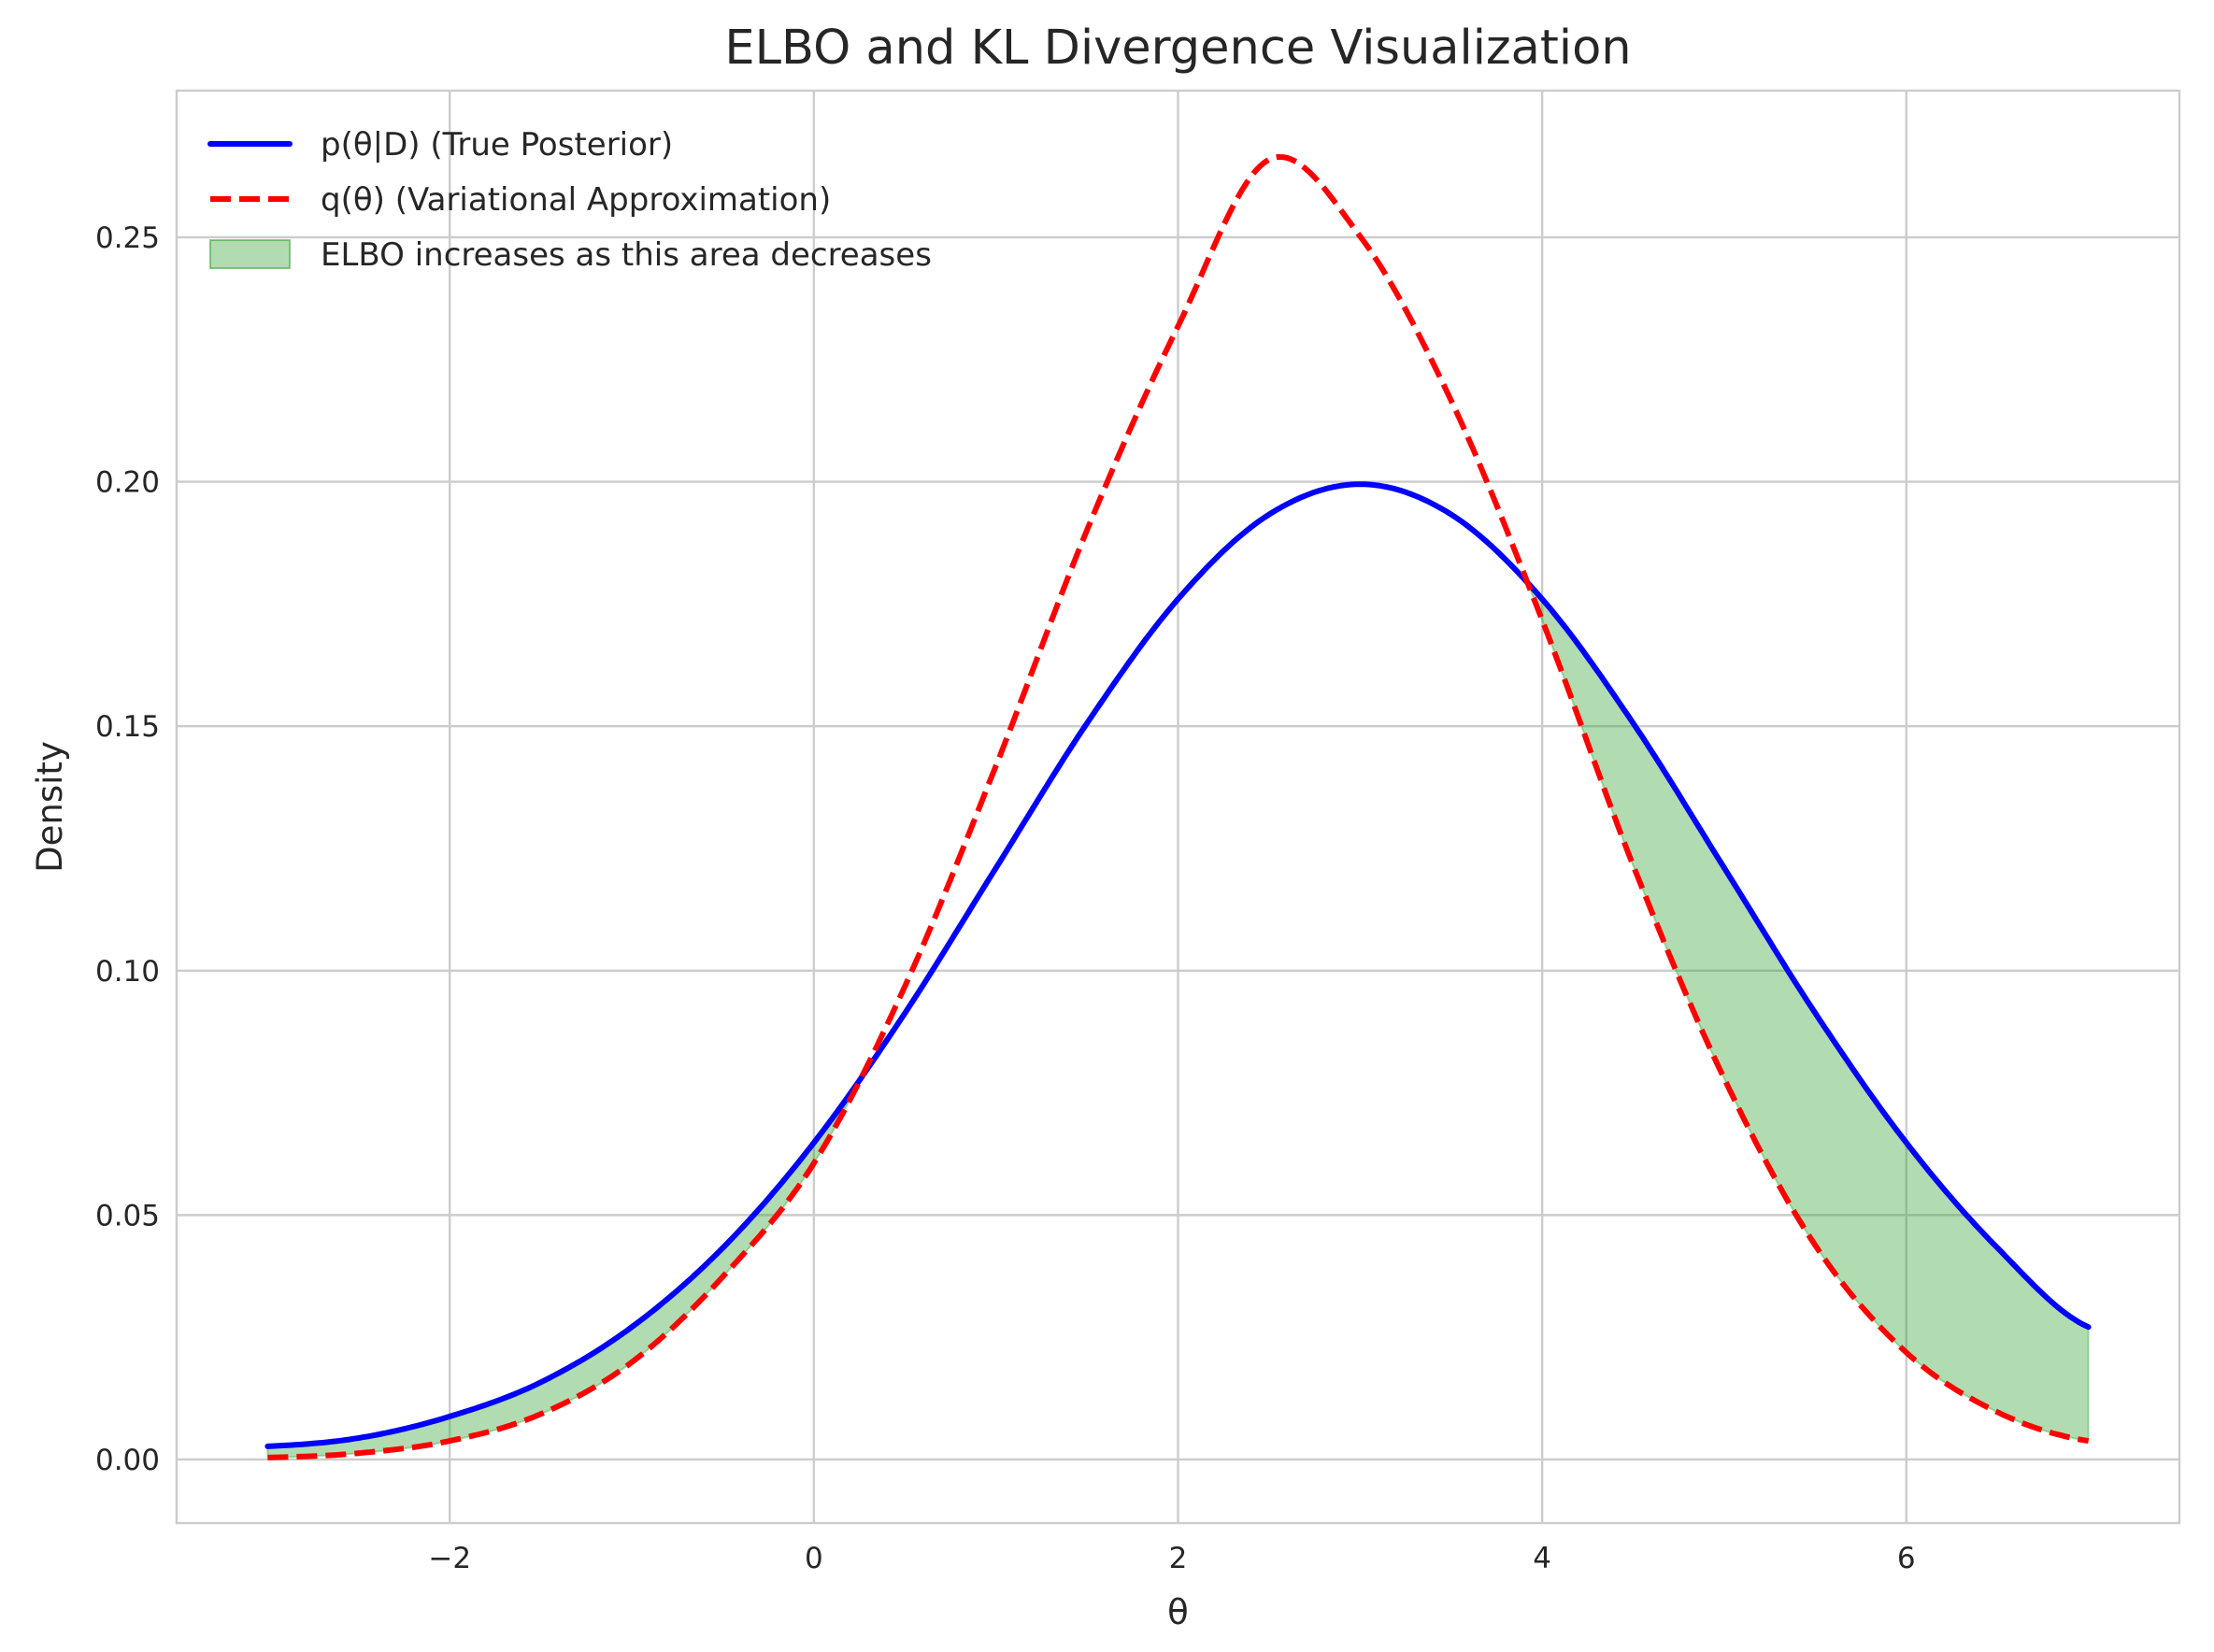 This screenshot has height=1652, width=2214. What do you see at coordinates (127, 1460) in the screenshot?
I see `y-tick-label: 0.00` at bounding box center [127, 1460].